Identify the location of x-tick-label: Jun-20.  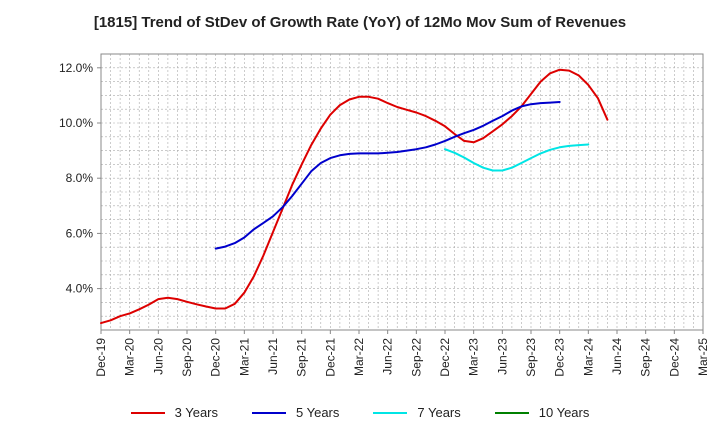
(158, 356).